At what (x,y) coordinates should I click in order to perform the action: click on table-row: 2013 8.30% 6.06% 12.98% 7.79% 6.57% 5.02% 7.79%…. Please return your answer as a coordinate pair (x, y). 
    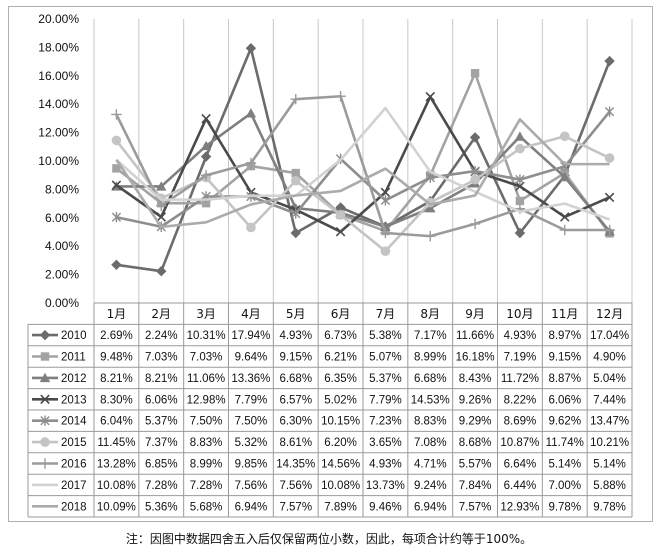
    Looking at the image, I should click on (329, 400).